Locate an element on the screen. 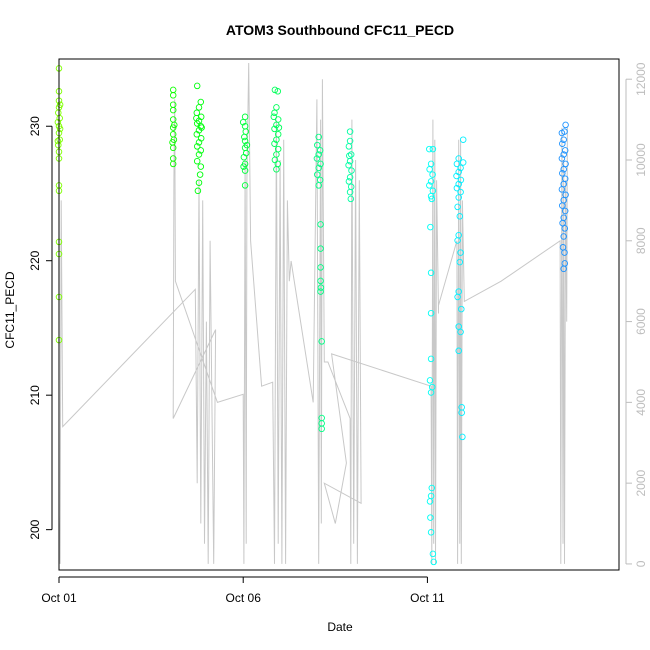 This screenshot has height=650, width=650. y2-tick-label: 2000 is located at coordinates (641, 482).